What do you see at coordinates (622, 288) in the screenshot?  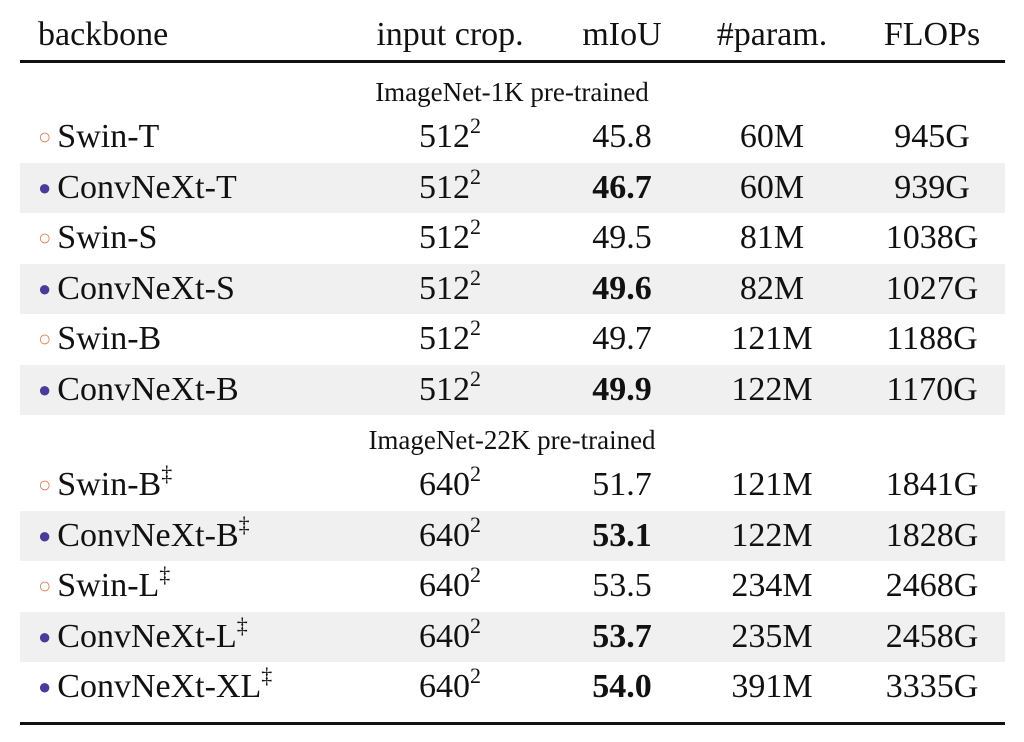 I see `miou-cell: 49.6` at bounding box center [622, 288].